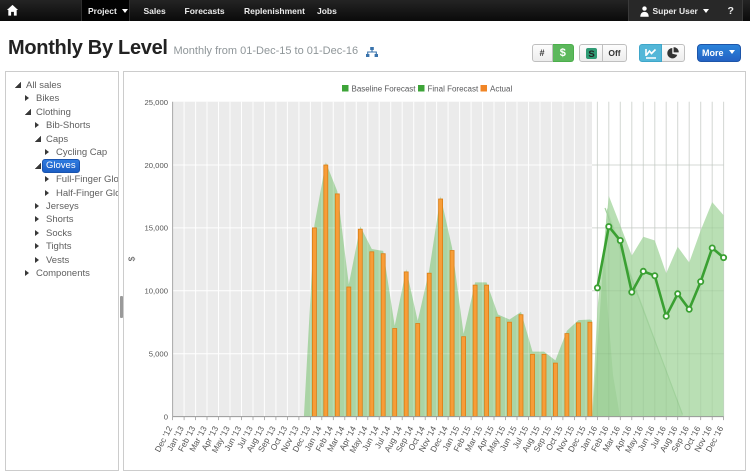  What do you see at coordinates (501, 89) in the screenshot?
I see `svg-text: Actual` at bounding box center [501, 89].